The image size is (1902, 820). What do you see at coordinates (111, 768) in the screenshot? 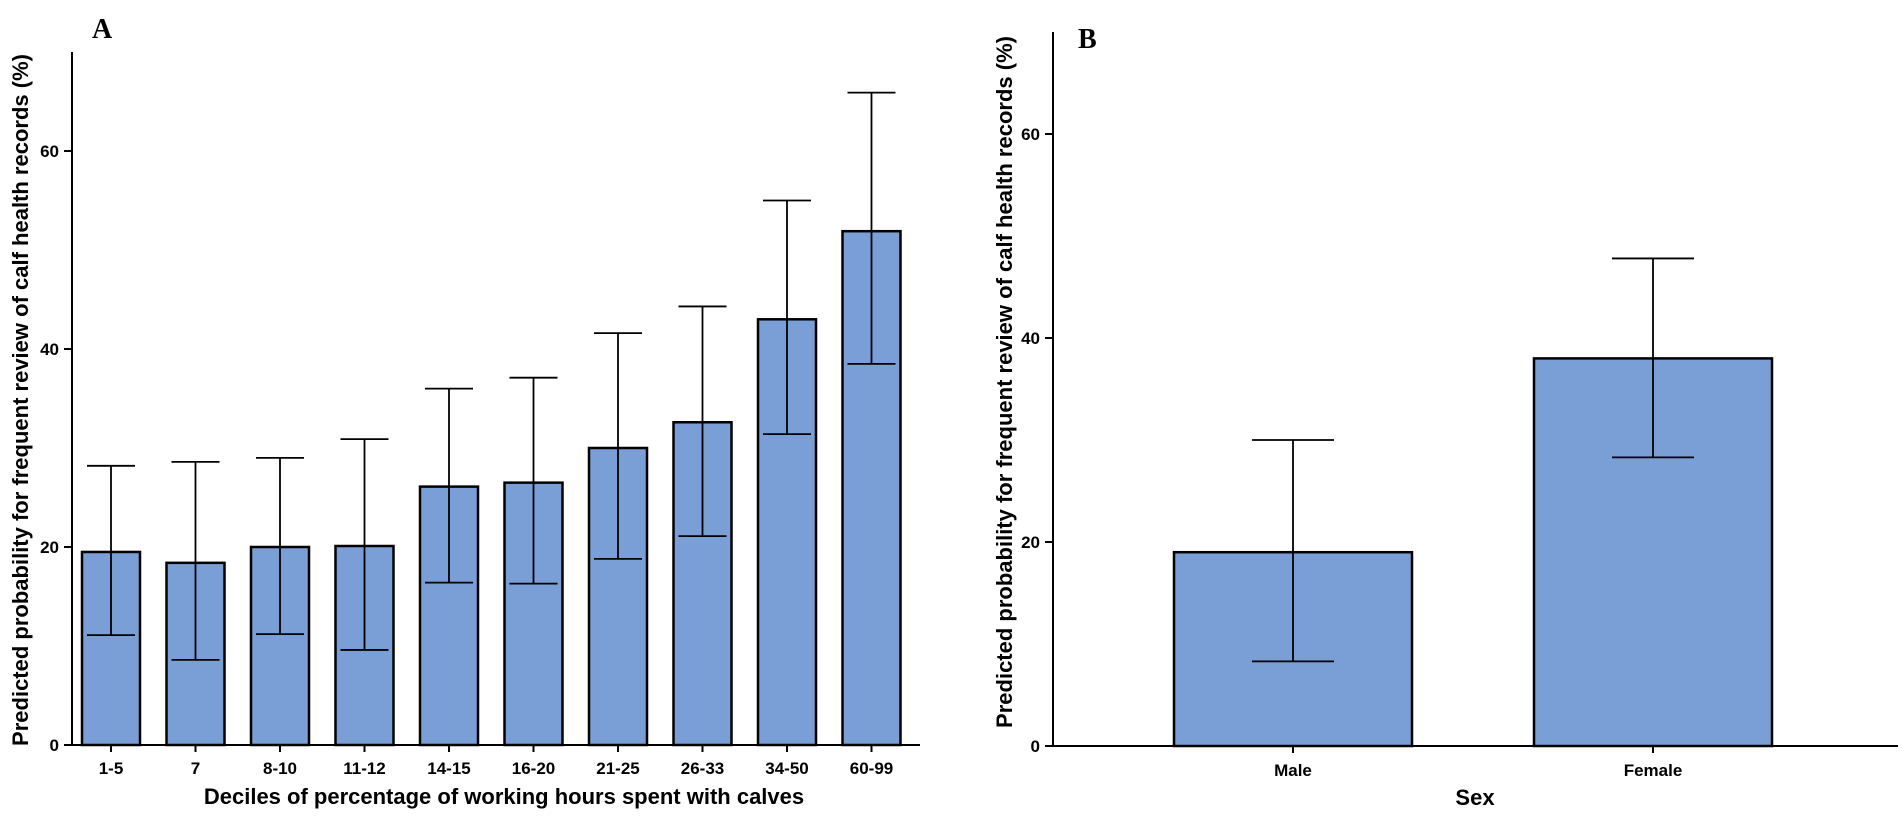
I see `x-tick-label: 1-5` at bounding box center [111, 768].